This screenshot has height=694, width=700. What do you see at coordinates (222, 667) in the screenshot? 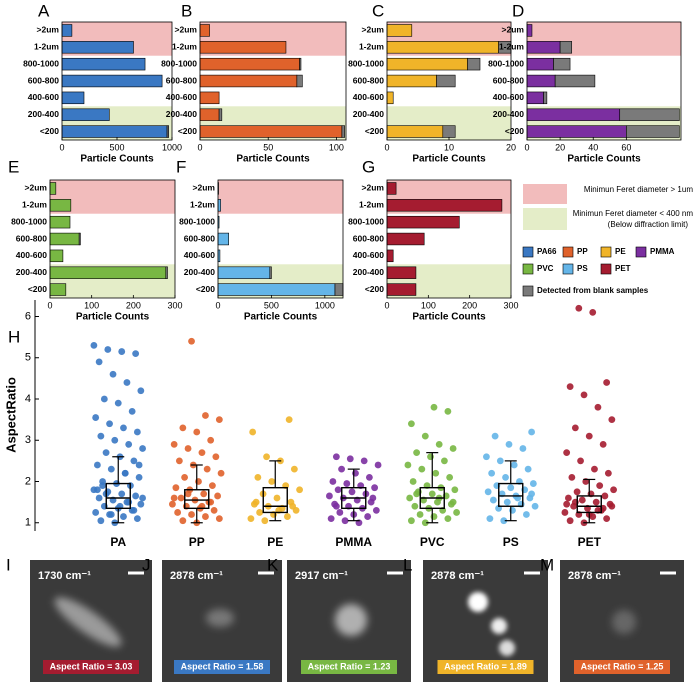
I see `caption-background` at bounding box center [222, 667].